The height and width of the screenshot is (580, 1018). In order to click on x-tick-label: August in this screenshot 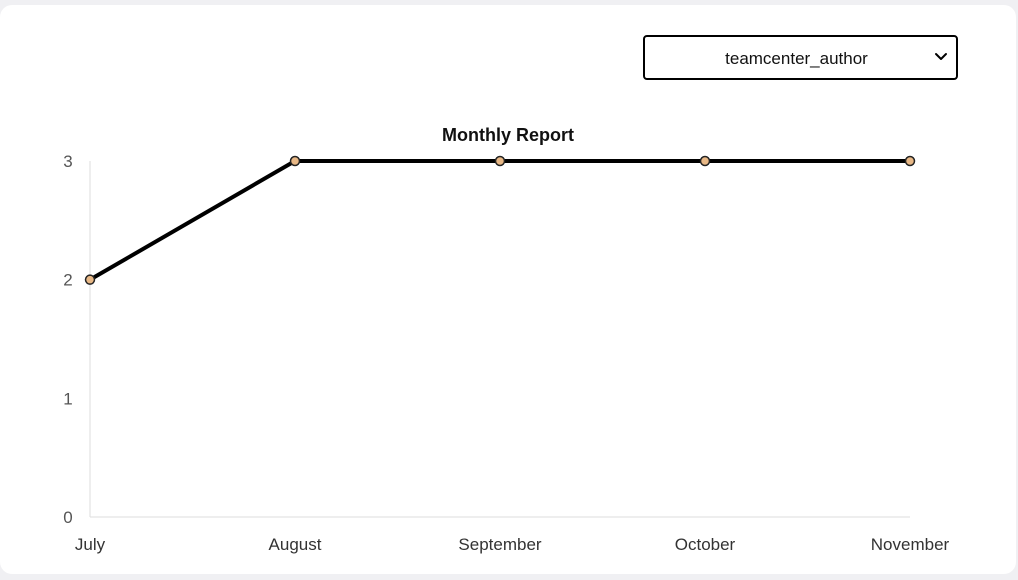, I will do `click(295, 544)`.